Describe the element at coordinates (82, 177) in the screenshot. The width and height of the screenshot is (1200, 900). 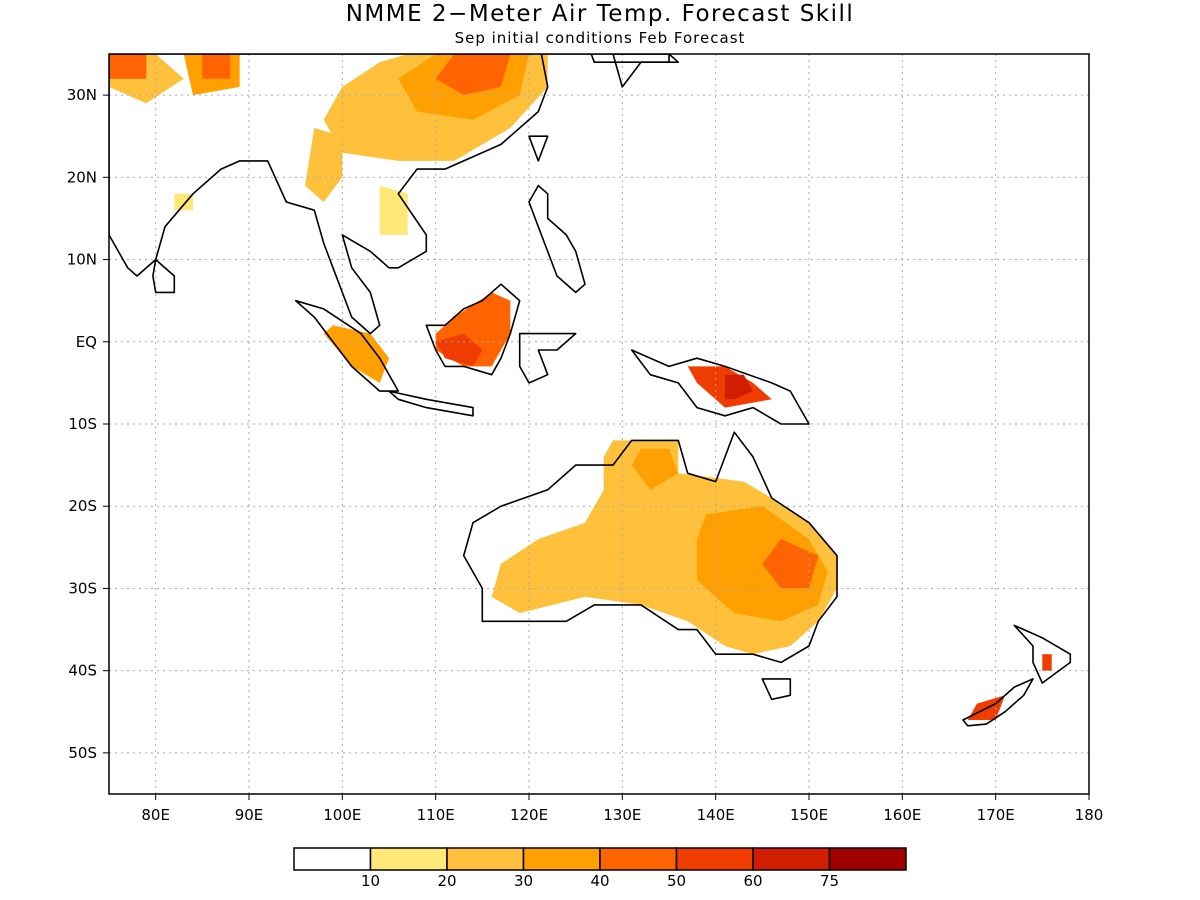
I see `lat-tick-label: 20N` at that location.